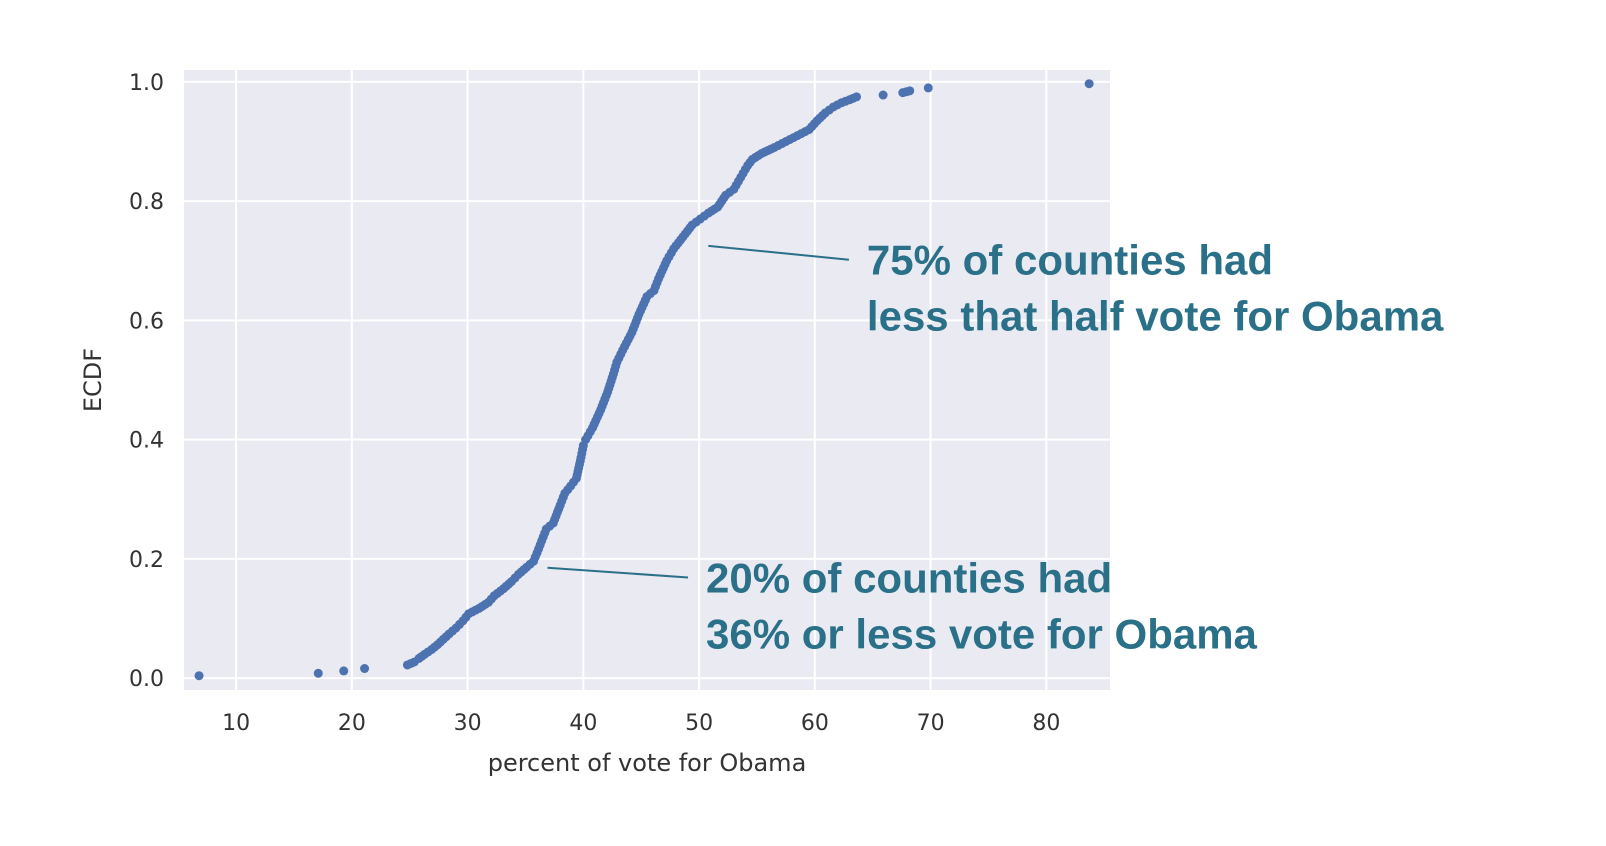 This screenshot has height=846, width=1606. I want to click on x-tick-label: 40, so click(583, 723).